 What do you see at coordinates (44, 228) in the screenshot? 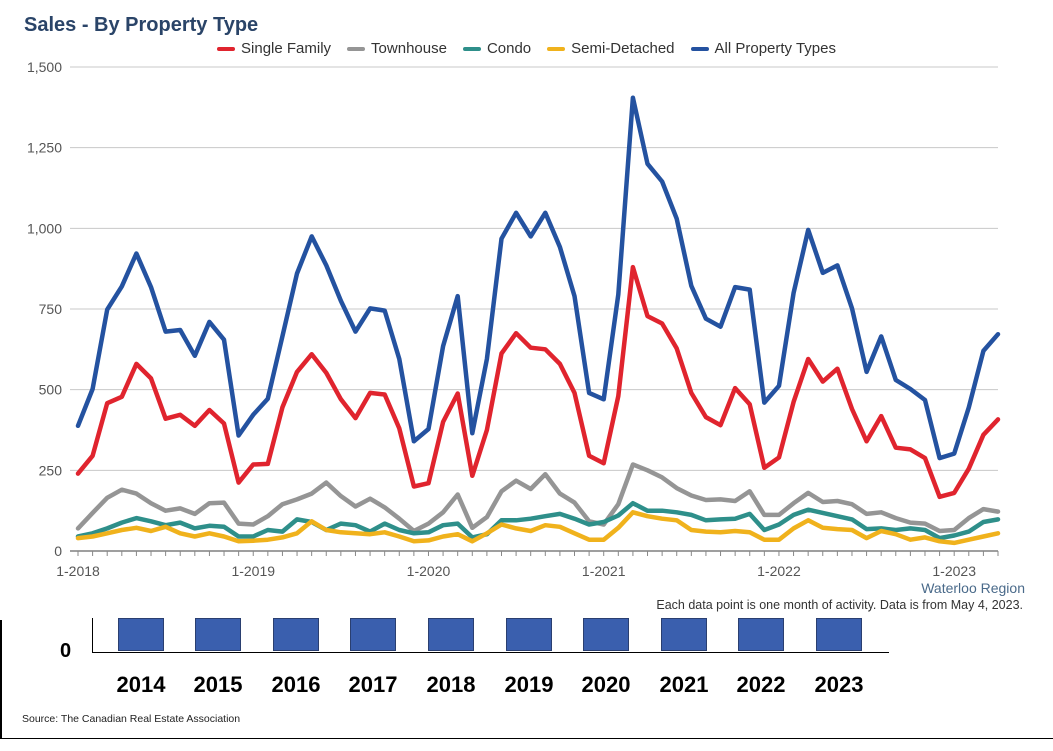
I see `y-tick-label: 1,000` at bounding box center [44, 228].